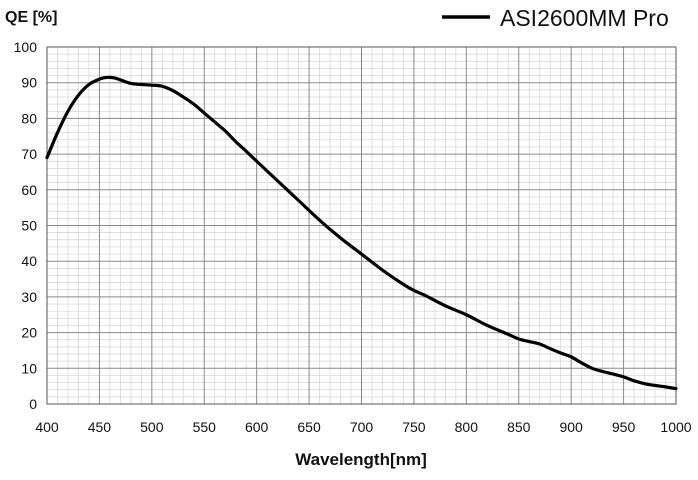 Image resolution: width=698 pixels, height=480 pixels. I want to click on legend-label: ASI2600MM Pro, so click(584, 18).